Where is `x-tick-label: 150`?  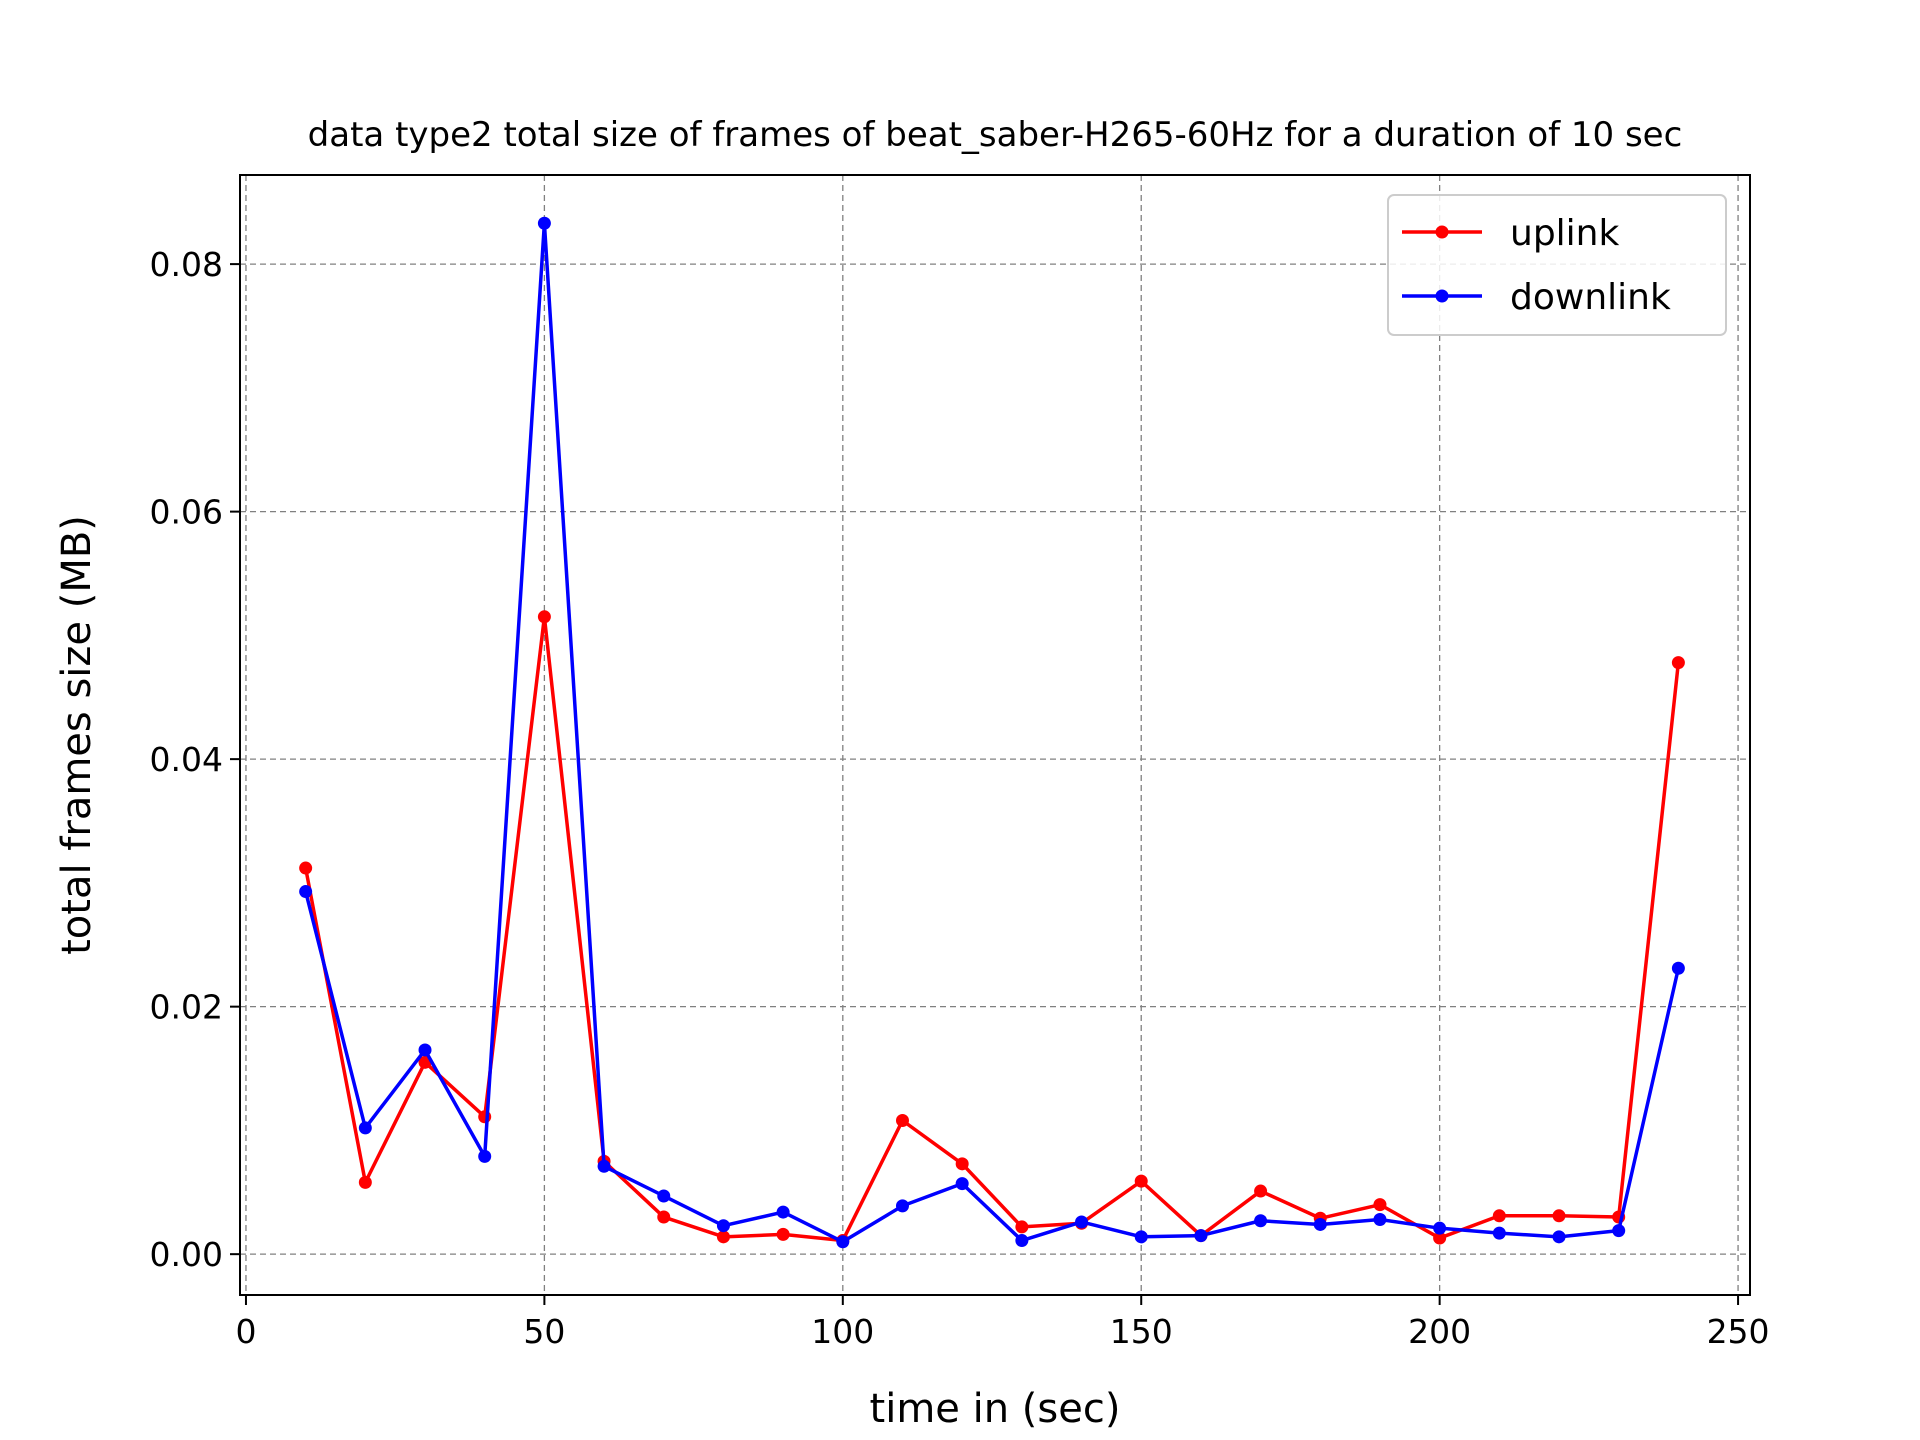 x-tick-label: 150 is located at coordinates (1141, 1331).